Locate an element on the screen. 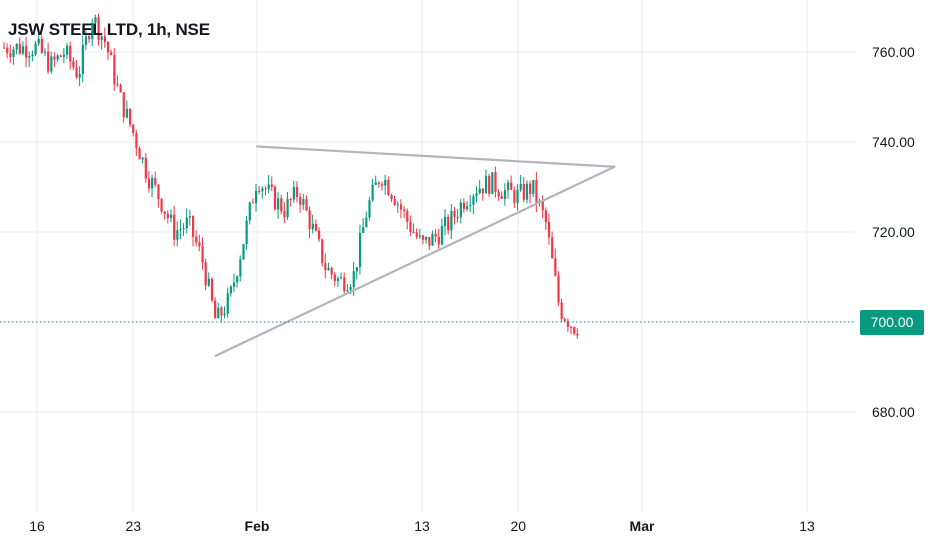 Image resolution: width=932 pixels, height=550 pixels. x-axis-labels: 16 23 Feb 13 20 Mar 13 is located at coordinates (422, 526).